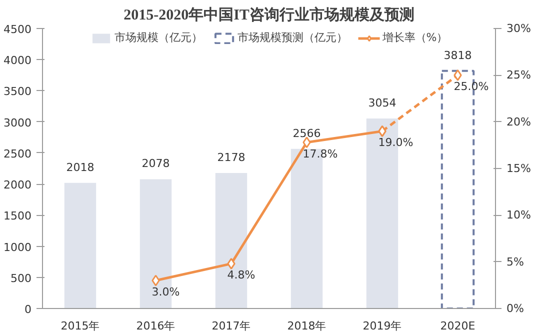 Image resolution: width=533 pixels, height=335 pixels. I want to click on x-tick-label: 2019年, so click(382, 326).